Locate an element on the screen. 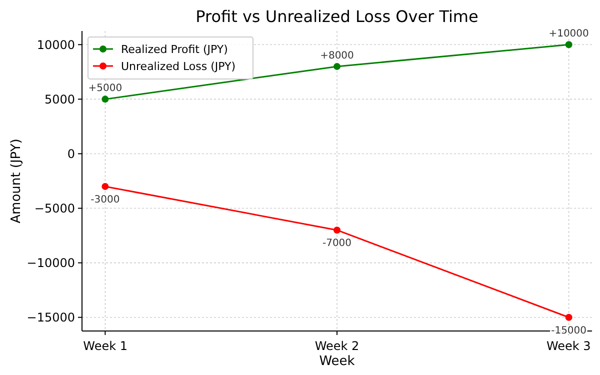 This screenshot has width=600, height=375. y-tick-label: −10000 is located at coordinates (50, 263).